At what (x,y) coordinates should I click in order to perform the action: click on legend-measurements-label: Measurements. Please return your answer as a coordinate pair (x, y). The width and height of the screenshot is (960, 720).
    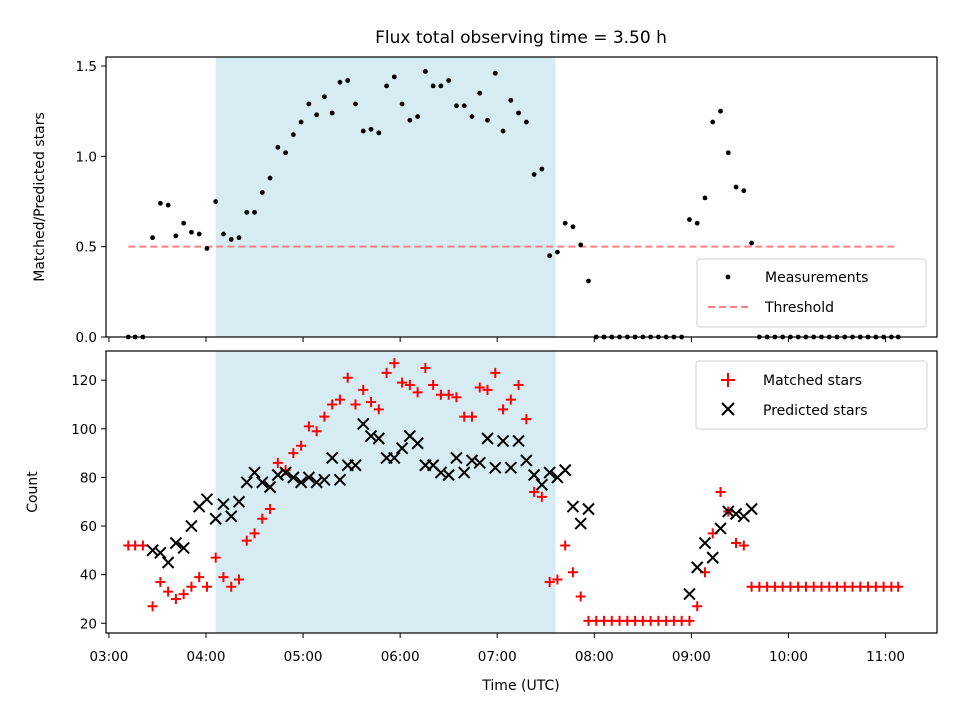
    Looking at the image, I should click on (816, 278).